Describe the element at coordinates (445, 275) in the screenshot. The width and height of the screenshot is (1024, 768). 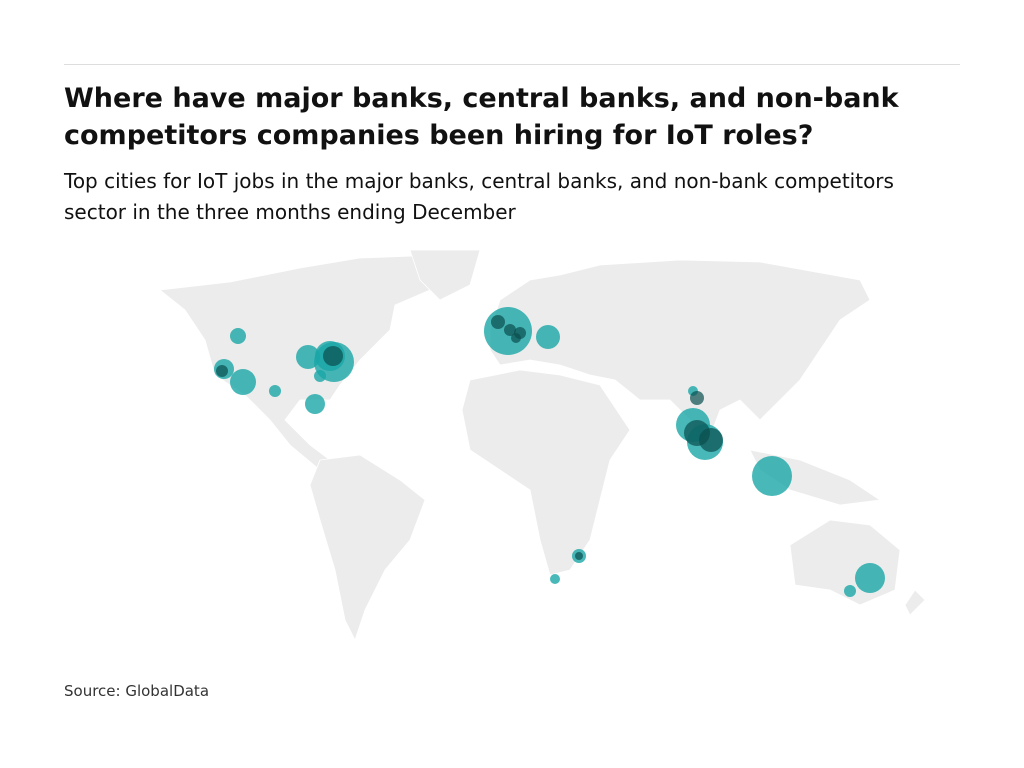
I see `greenland` at that location.